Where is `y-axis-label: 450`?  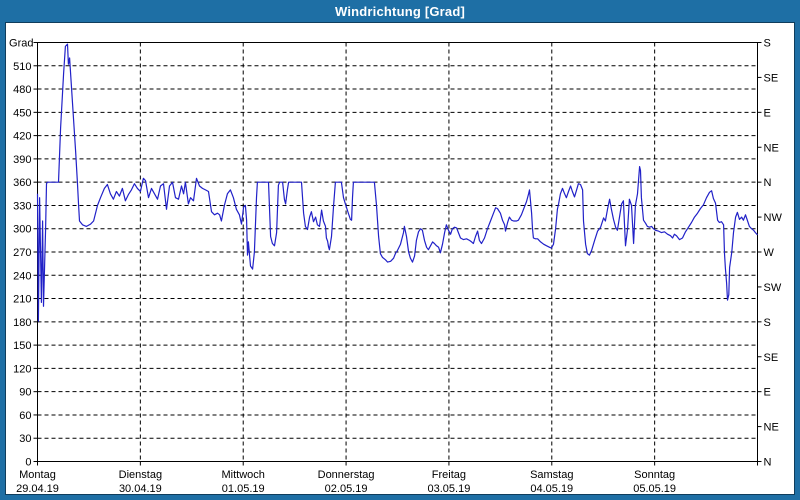
y-axis-label: 450 is located at coordinates (22, 113).